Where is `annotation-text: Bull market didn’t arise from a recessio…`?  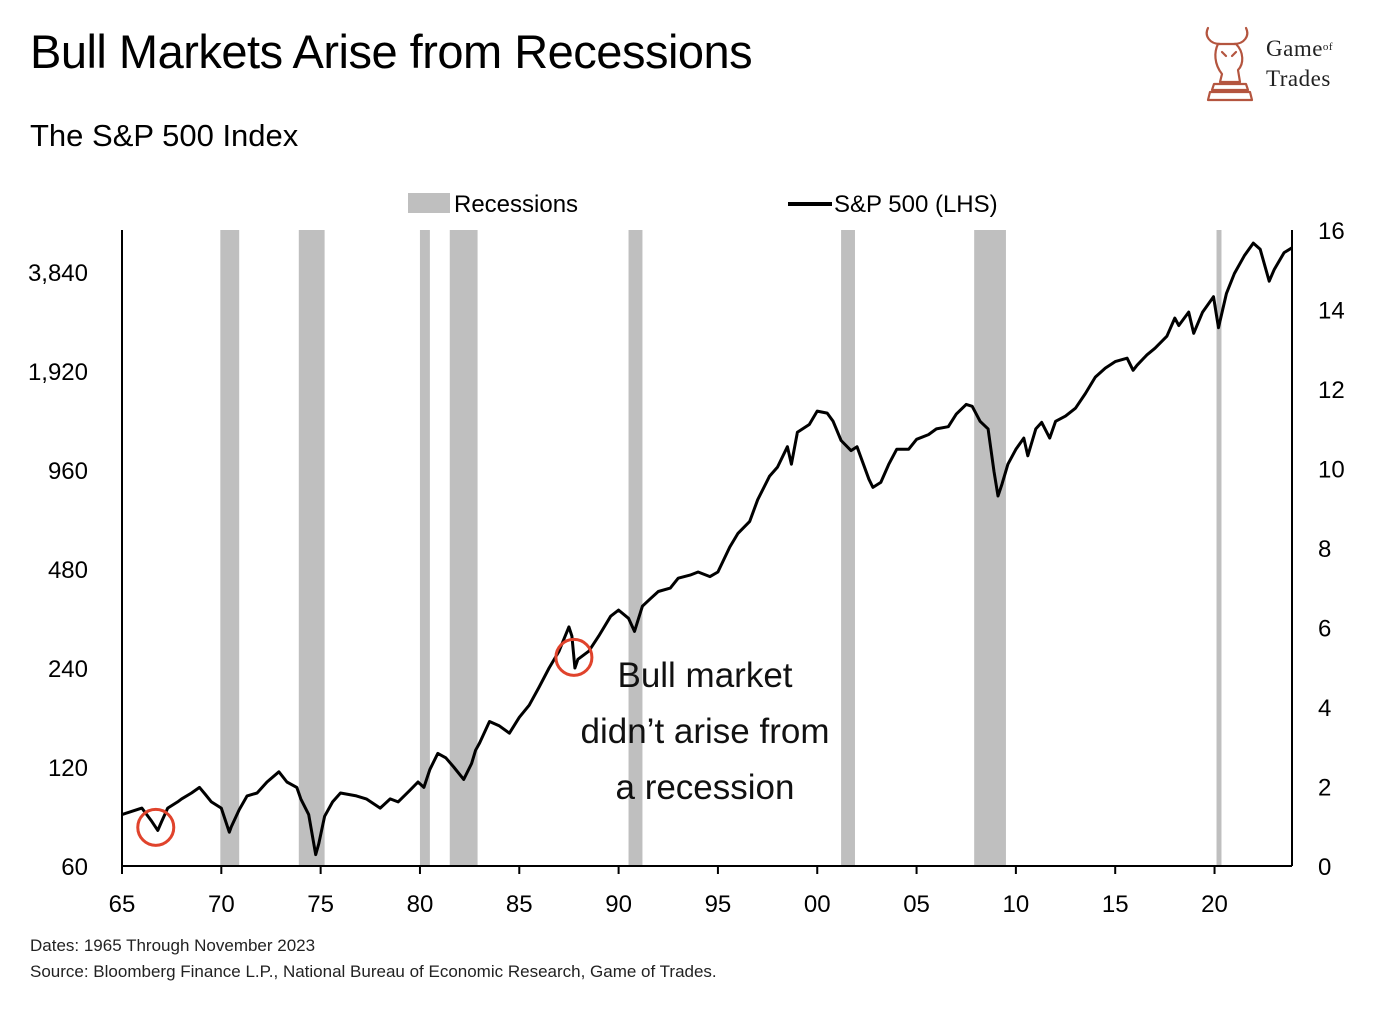
annotation-text: Bull market didn’t arise from a recessio… is located at coordinates (705, 732).